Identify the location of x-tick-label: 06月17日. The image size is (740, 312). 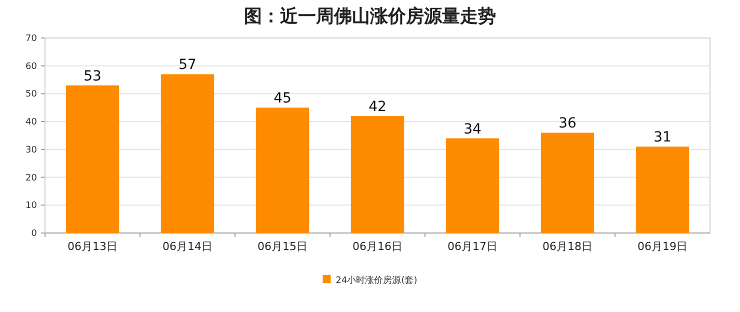
(473, 246).